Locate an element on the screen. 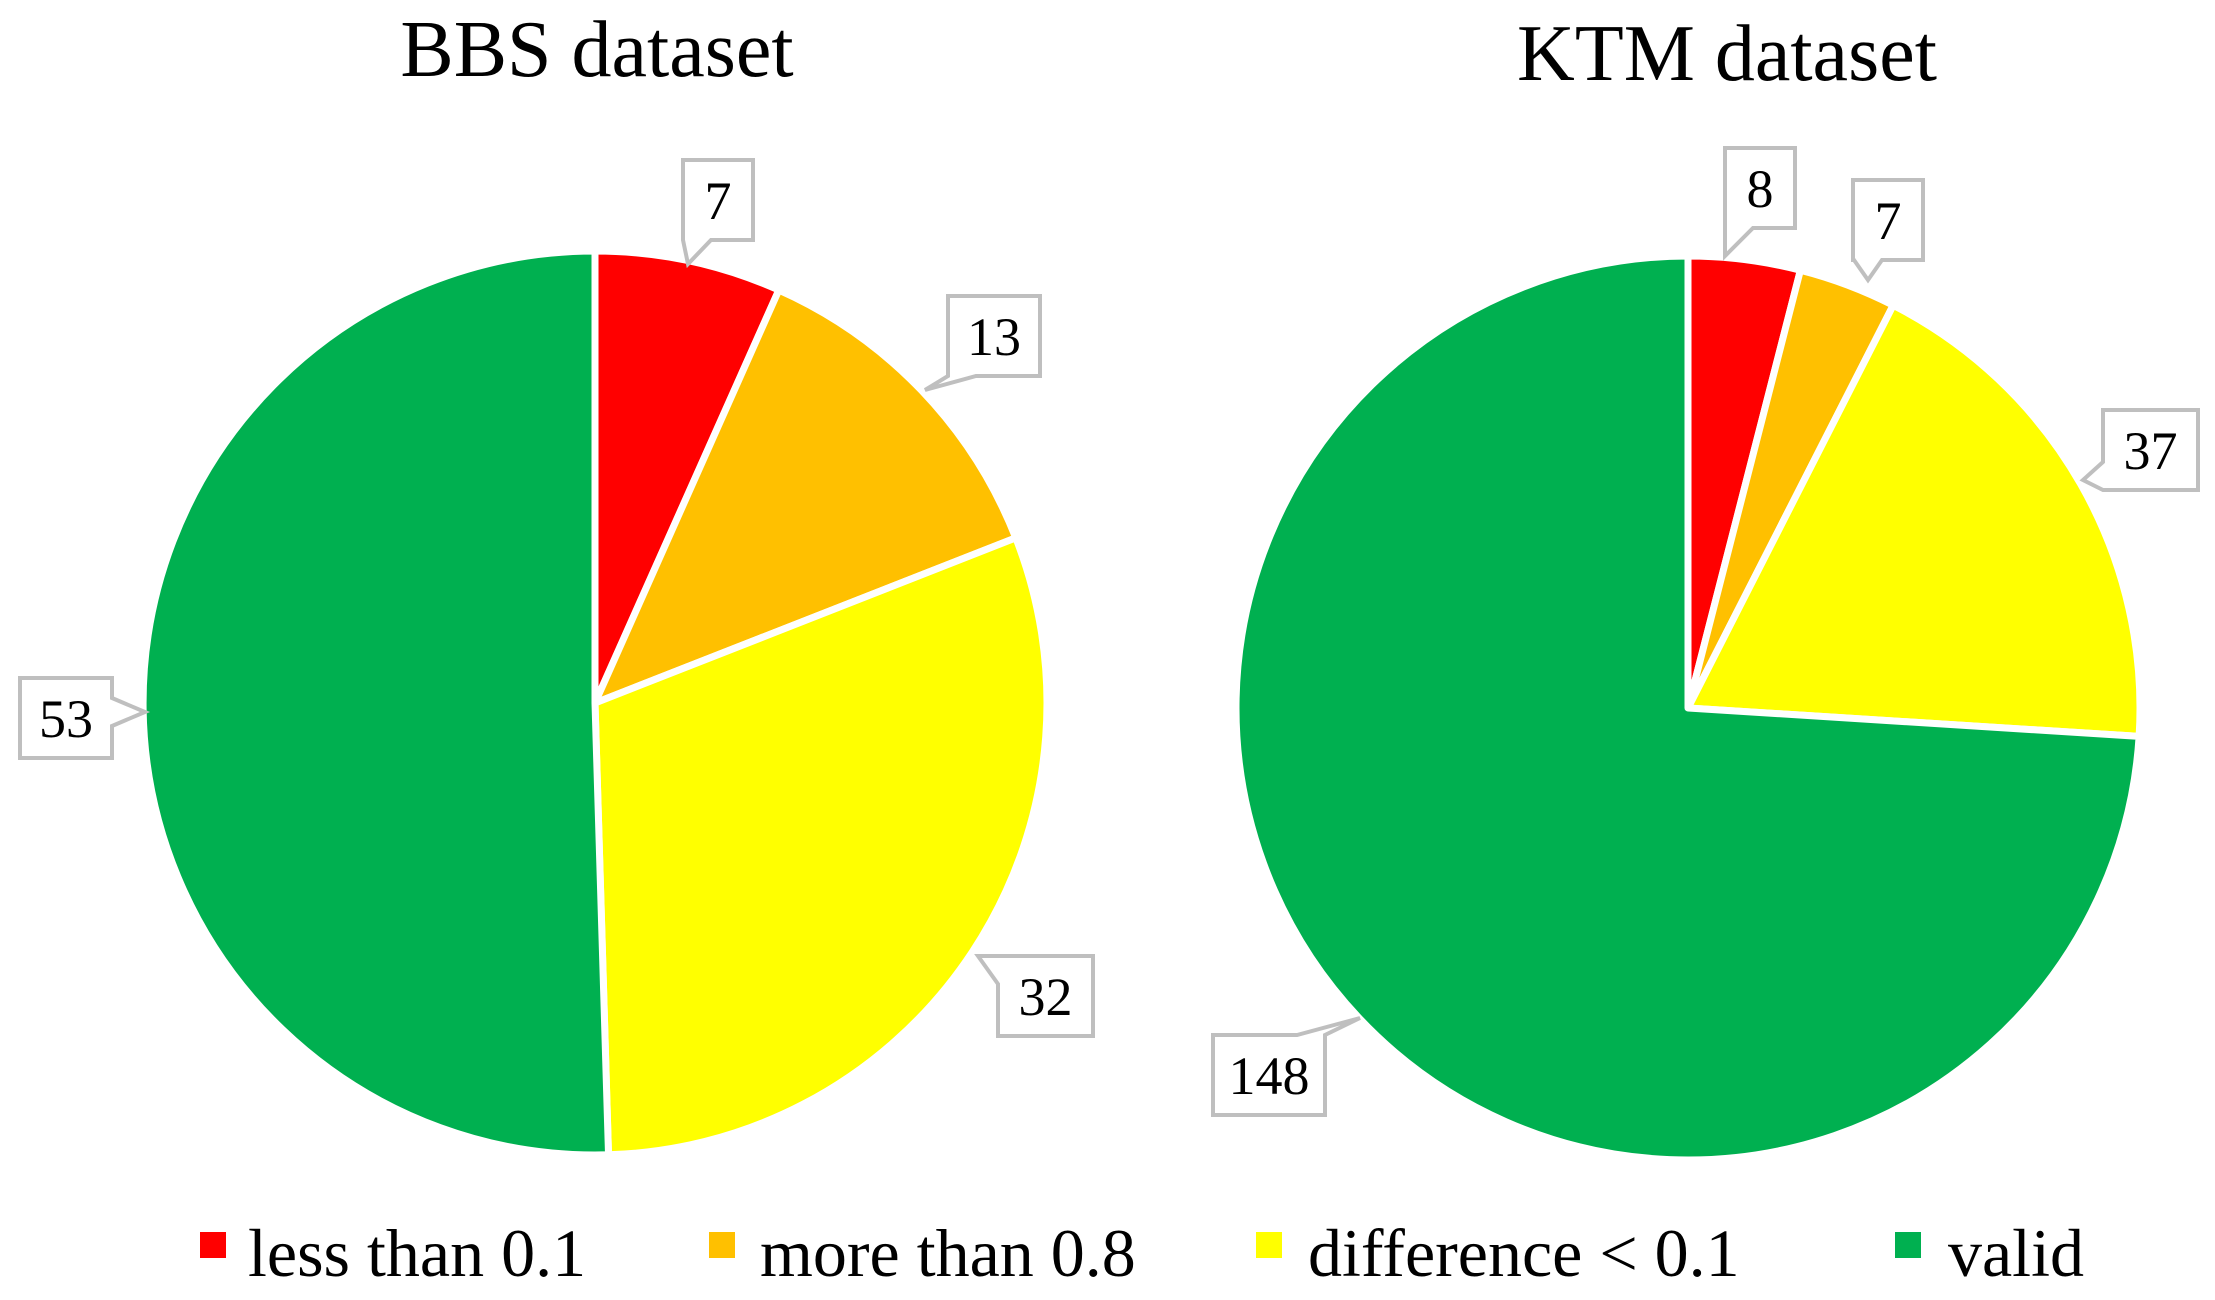 The height and width of the screenshot is (1300, 2215). legend-label-difference: difference < 0.1 is located at coordinates (1524, 1253).